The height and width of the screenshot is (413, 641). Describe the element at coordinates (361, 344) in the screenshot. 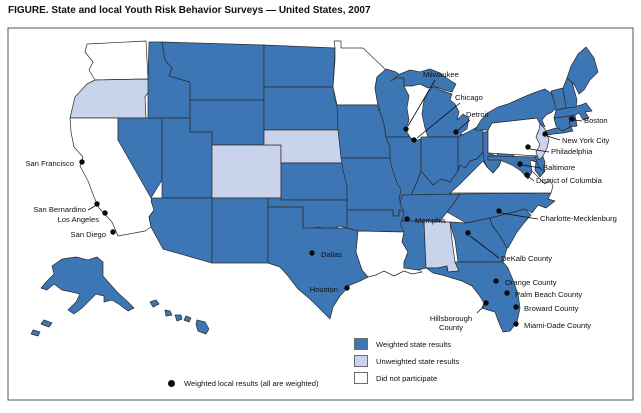

I see `weighted-swatch-icon` at that location.